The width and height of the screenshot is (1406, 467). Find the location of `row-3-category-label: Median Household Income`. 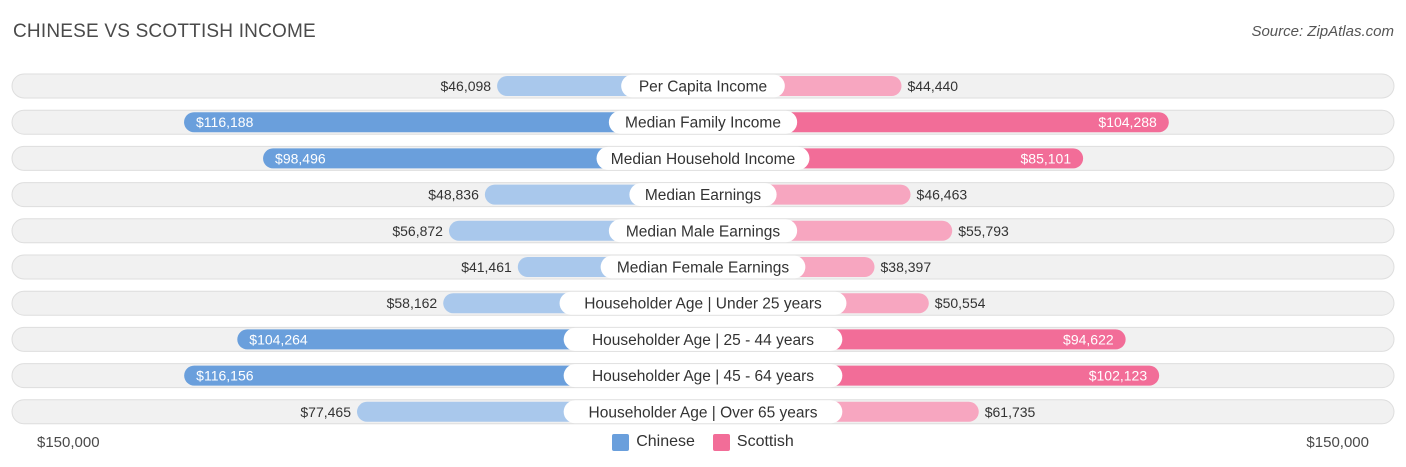

row-3-category-label: Median Household Income is located at coordinates (703, 159).